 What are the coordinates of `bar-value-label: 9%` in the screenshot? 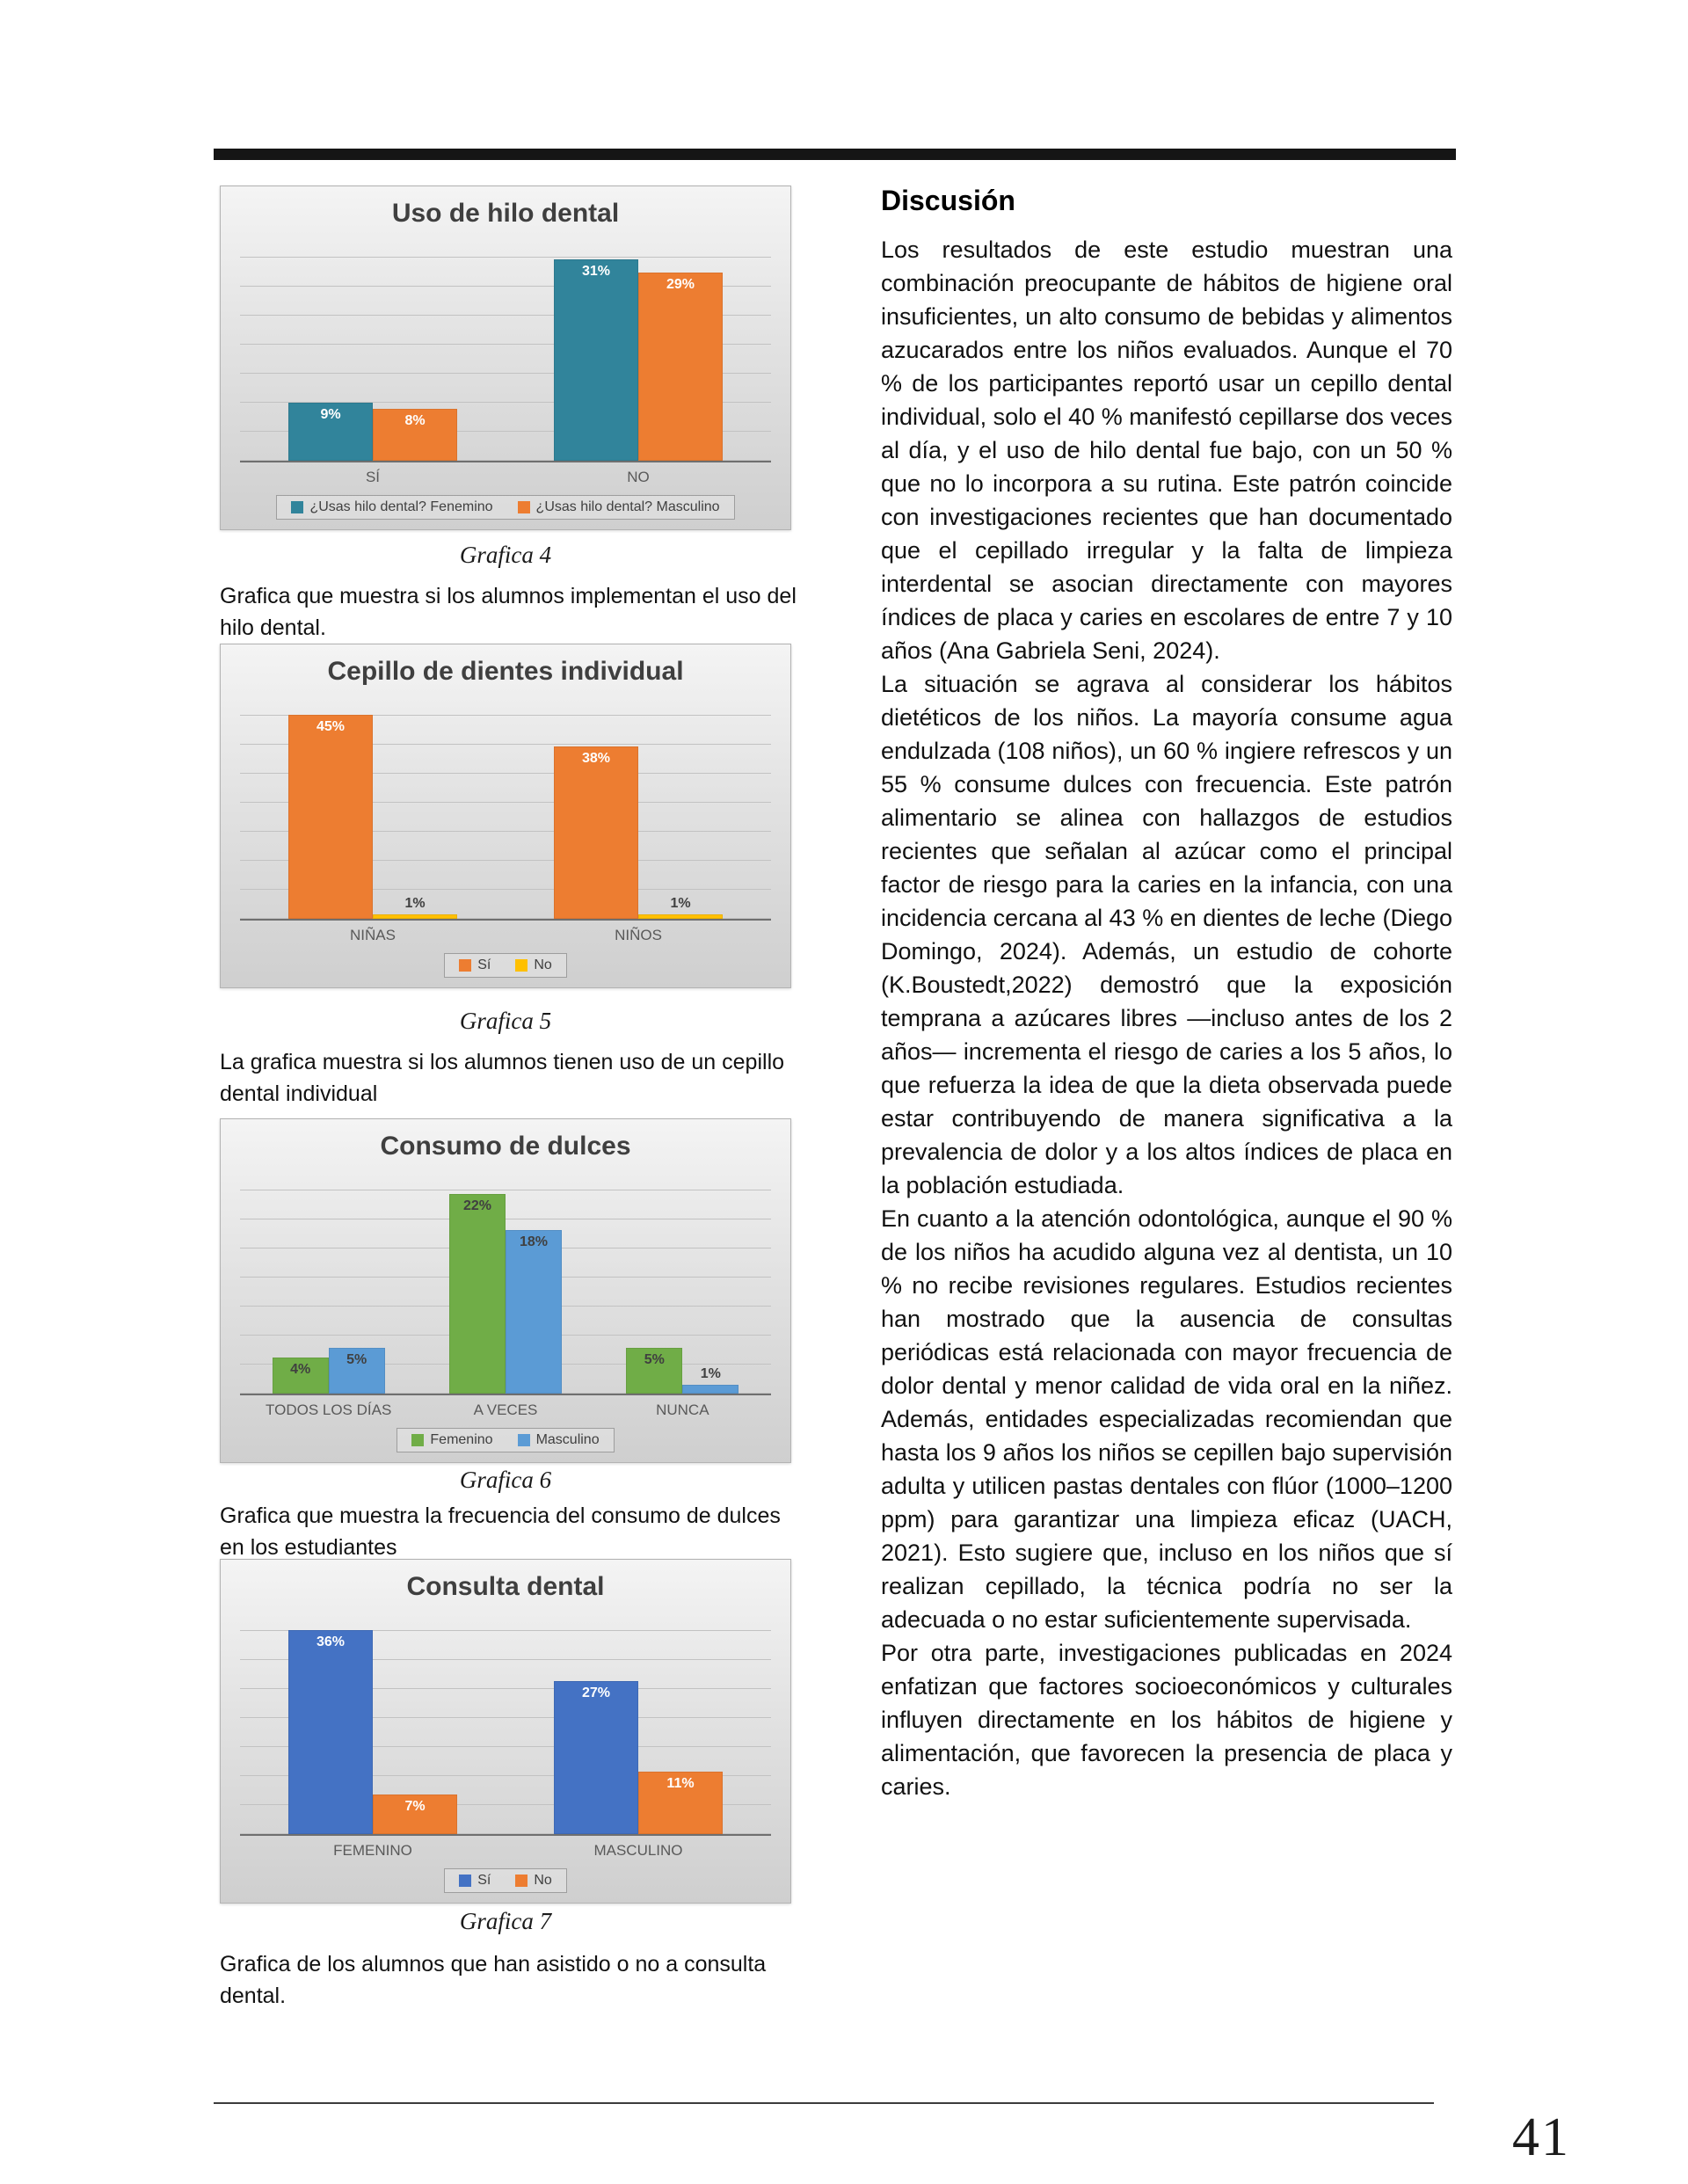 It's located at (330, 414).